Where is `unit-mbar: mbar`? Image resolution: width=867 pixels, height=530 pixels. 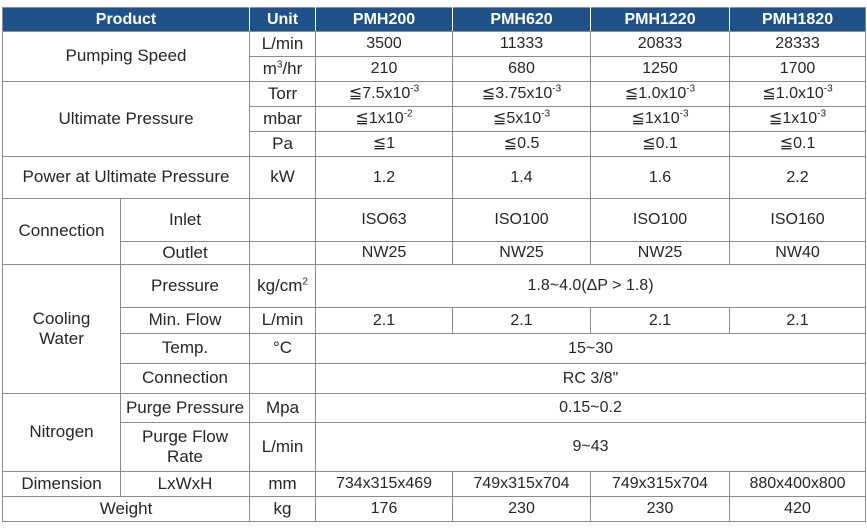
unit-mbar: mbar is located at coordinates (283, 119).